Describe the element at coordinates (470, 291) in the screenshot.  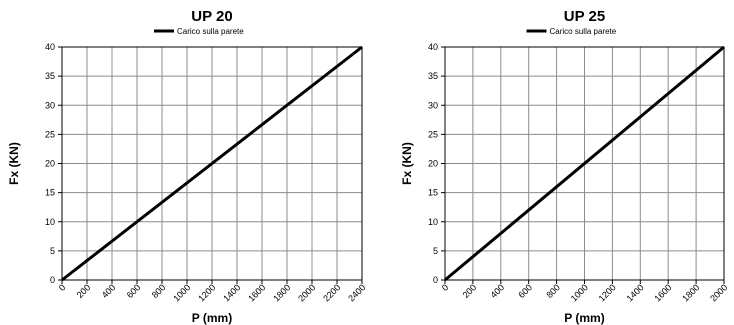
I see `chart2-x-tick-label: 200` at that location.